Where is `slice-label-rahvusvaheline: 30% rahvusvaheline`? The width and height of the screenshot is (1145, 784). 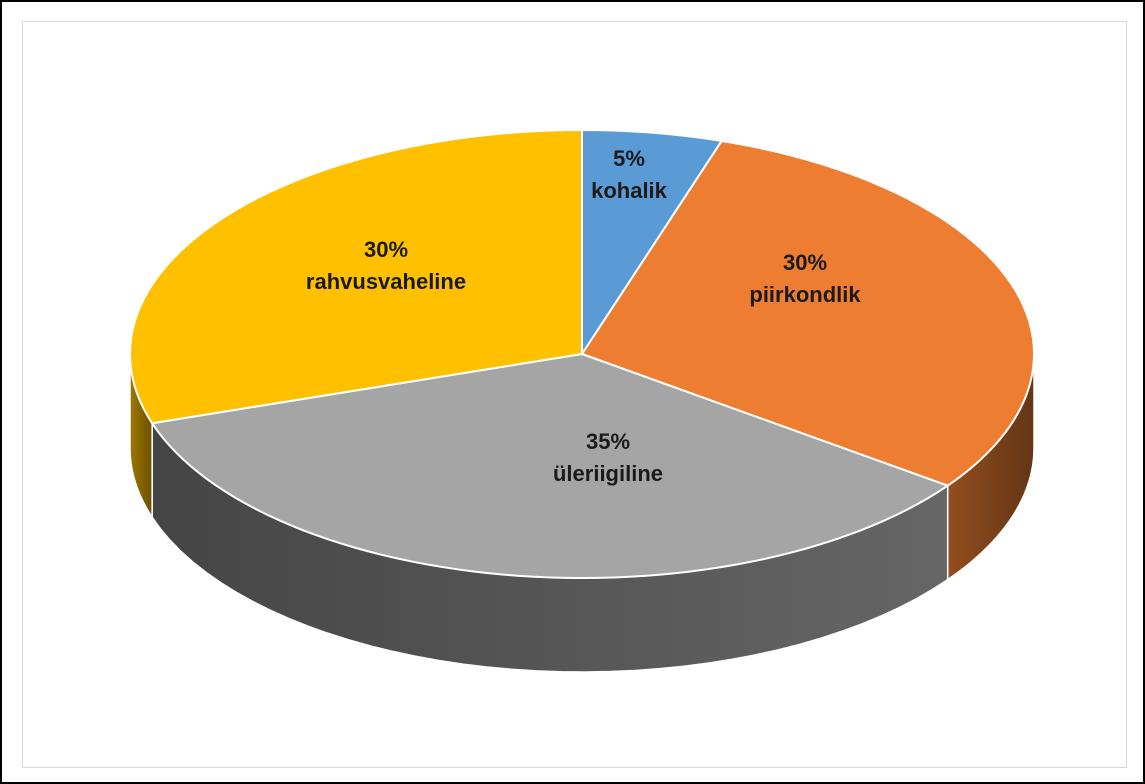
slice-label-rahvusvaheline: 30% rahvusvaheline is located at coordinates (386, 265).